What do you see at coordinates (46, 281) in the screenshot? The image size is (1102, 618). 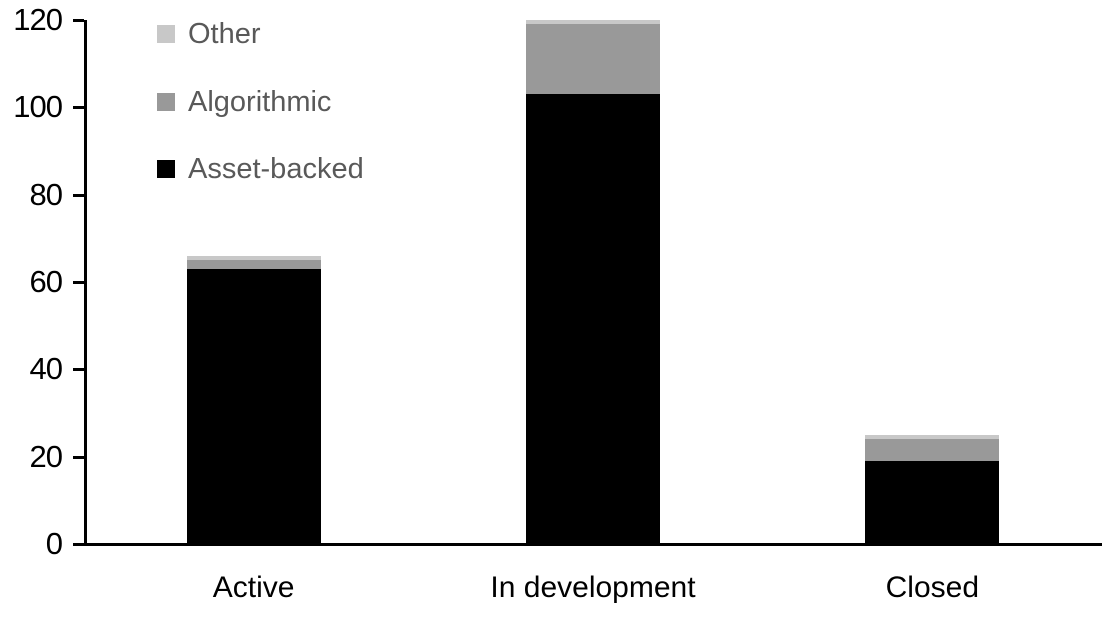 I see `y-tick-label: 60` at bounding box center [46, 281].